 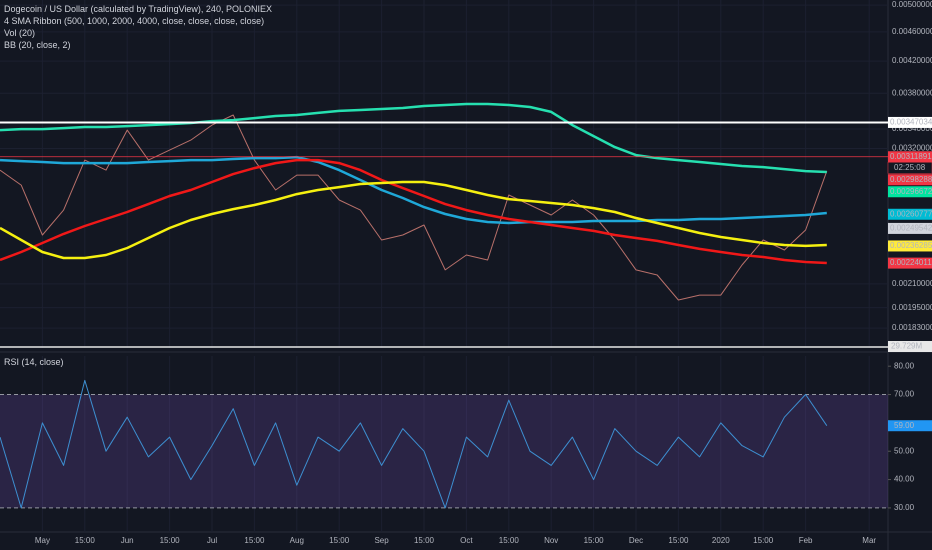 I want to click on rsi-label-box, so click(x=910, y=426).